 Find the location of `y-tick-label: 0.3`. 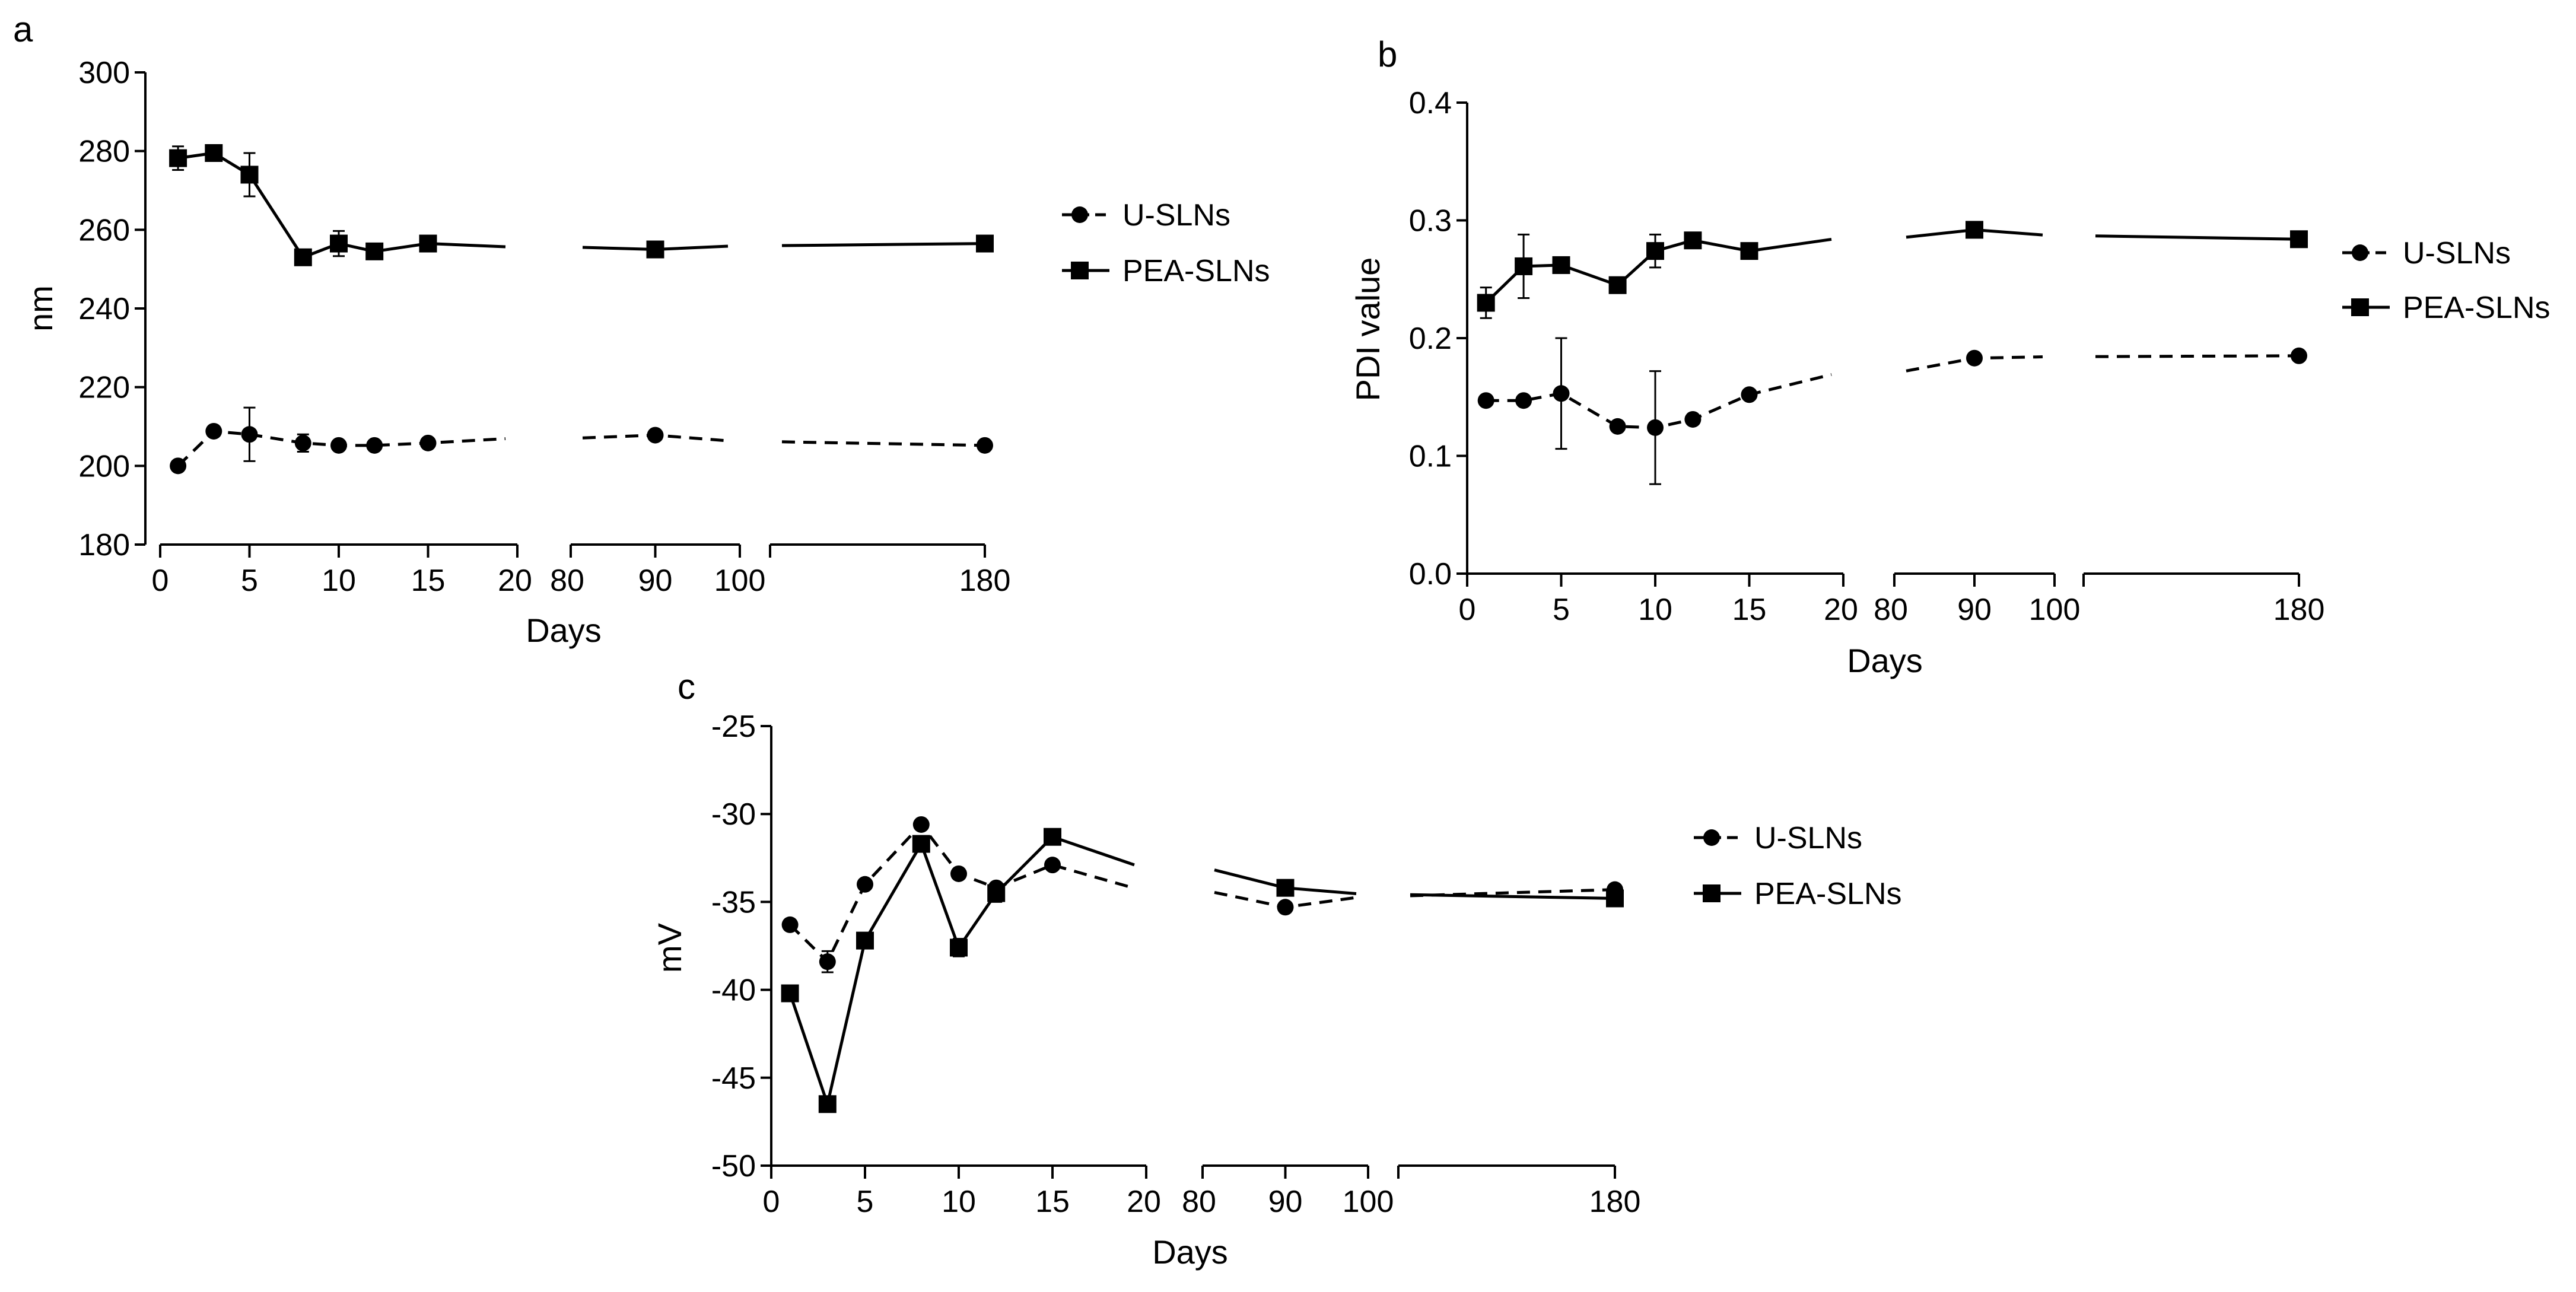

y-tick-label: 0.3 is located at coordinates (1430, 221).